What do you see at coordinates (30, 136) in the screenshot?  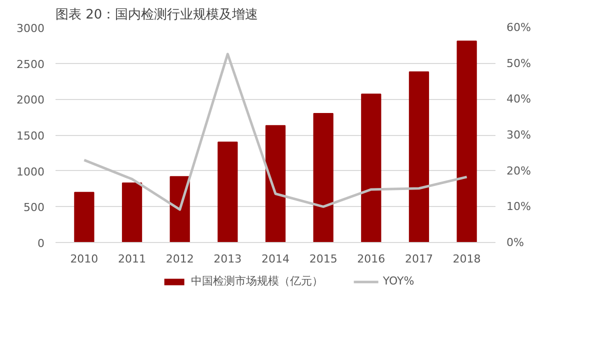 I see `y-tick-label: 1500` at bounding box center [30, 136].